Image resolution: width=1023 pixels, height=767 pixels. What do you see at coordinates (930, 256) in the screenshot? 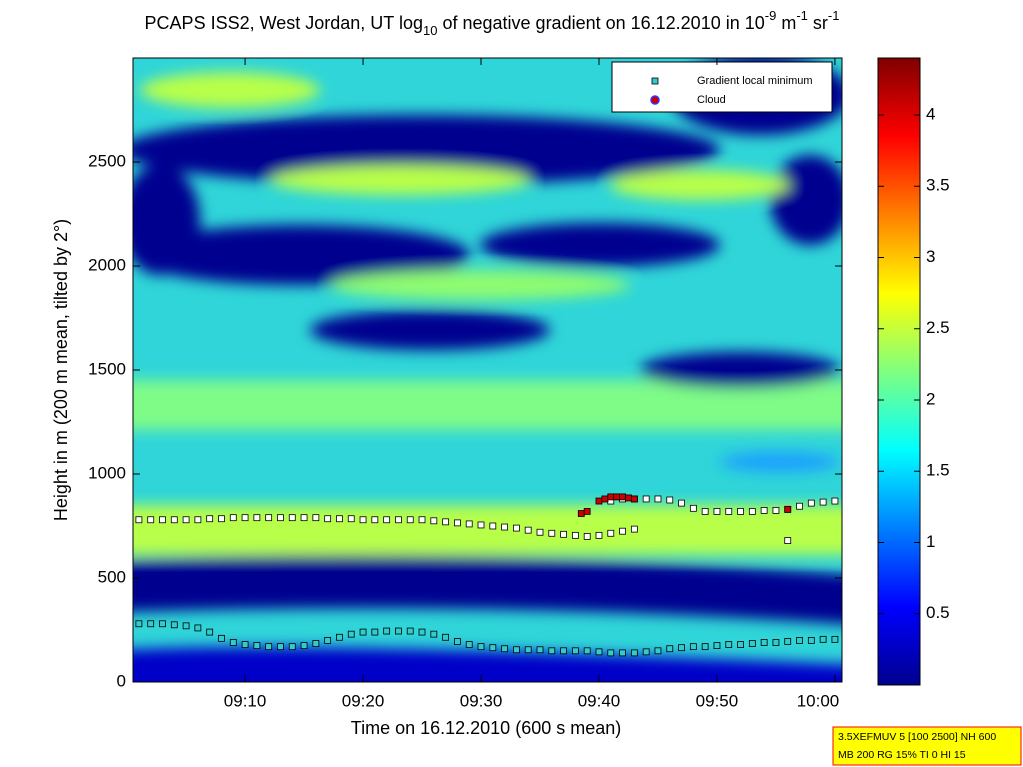
I see `colorbar-tick-label: 3` at bounding box center [930, 256].